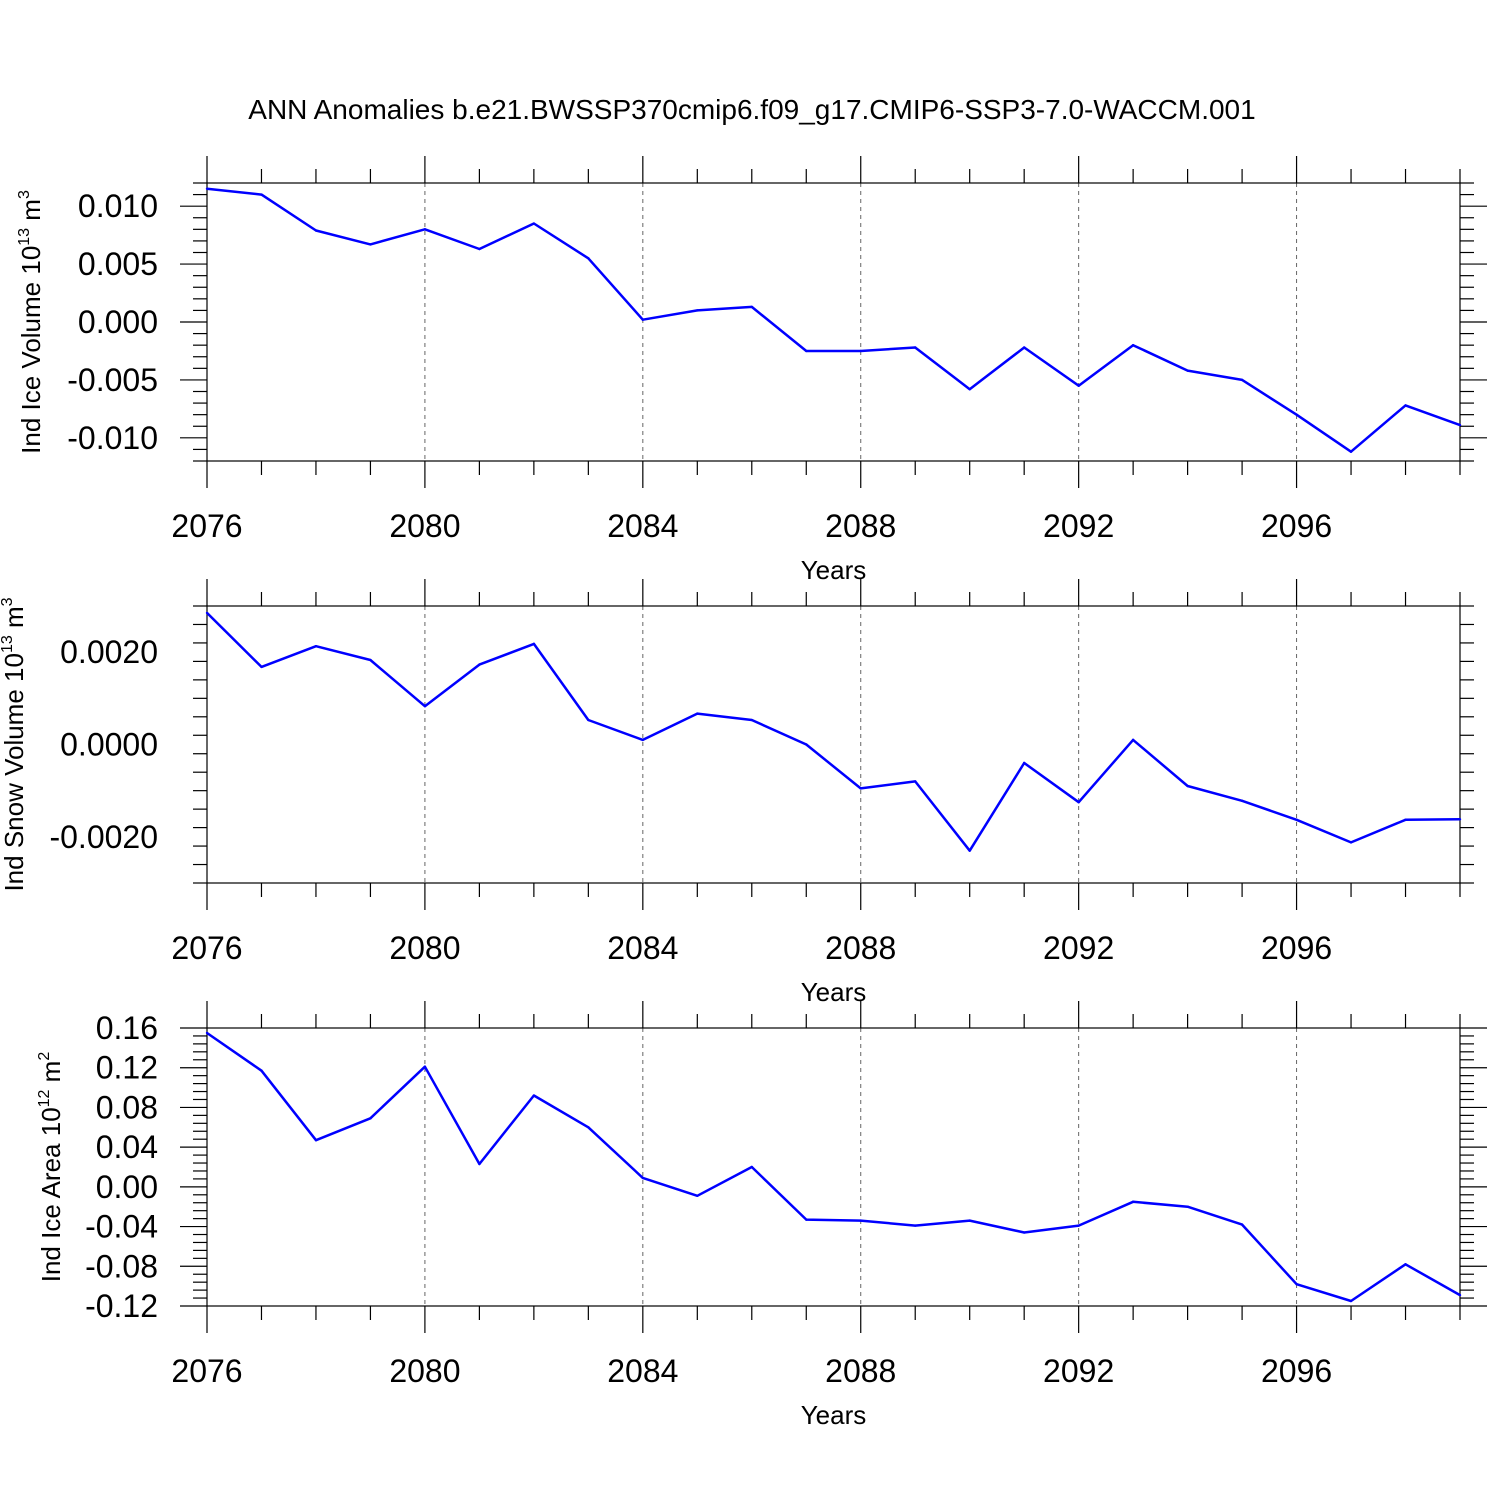  I want to click on y-tick-label: 0.00, so click(127, 1187).